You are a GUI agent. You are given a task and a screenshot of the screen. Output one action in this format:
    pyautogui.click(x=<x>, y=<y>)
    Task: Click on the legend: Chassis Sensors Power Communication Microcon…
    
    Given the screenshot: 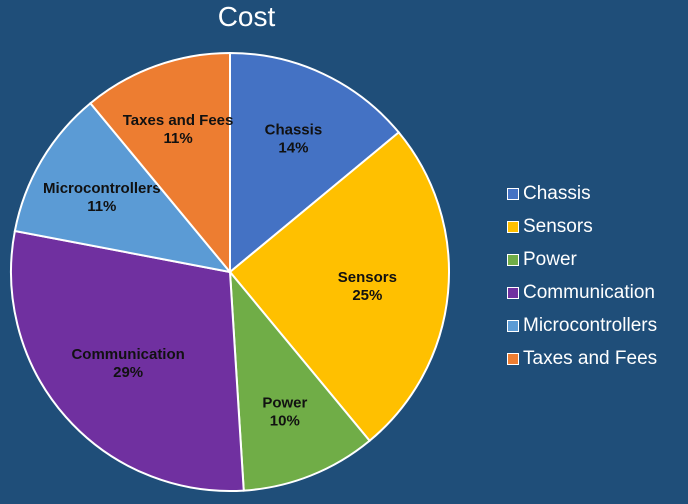 What is the action you would take?
    pyautogui.click(x=582, y=276)
    